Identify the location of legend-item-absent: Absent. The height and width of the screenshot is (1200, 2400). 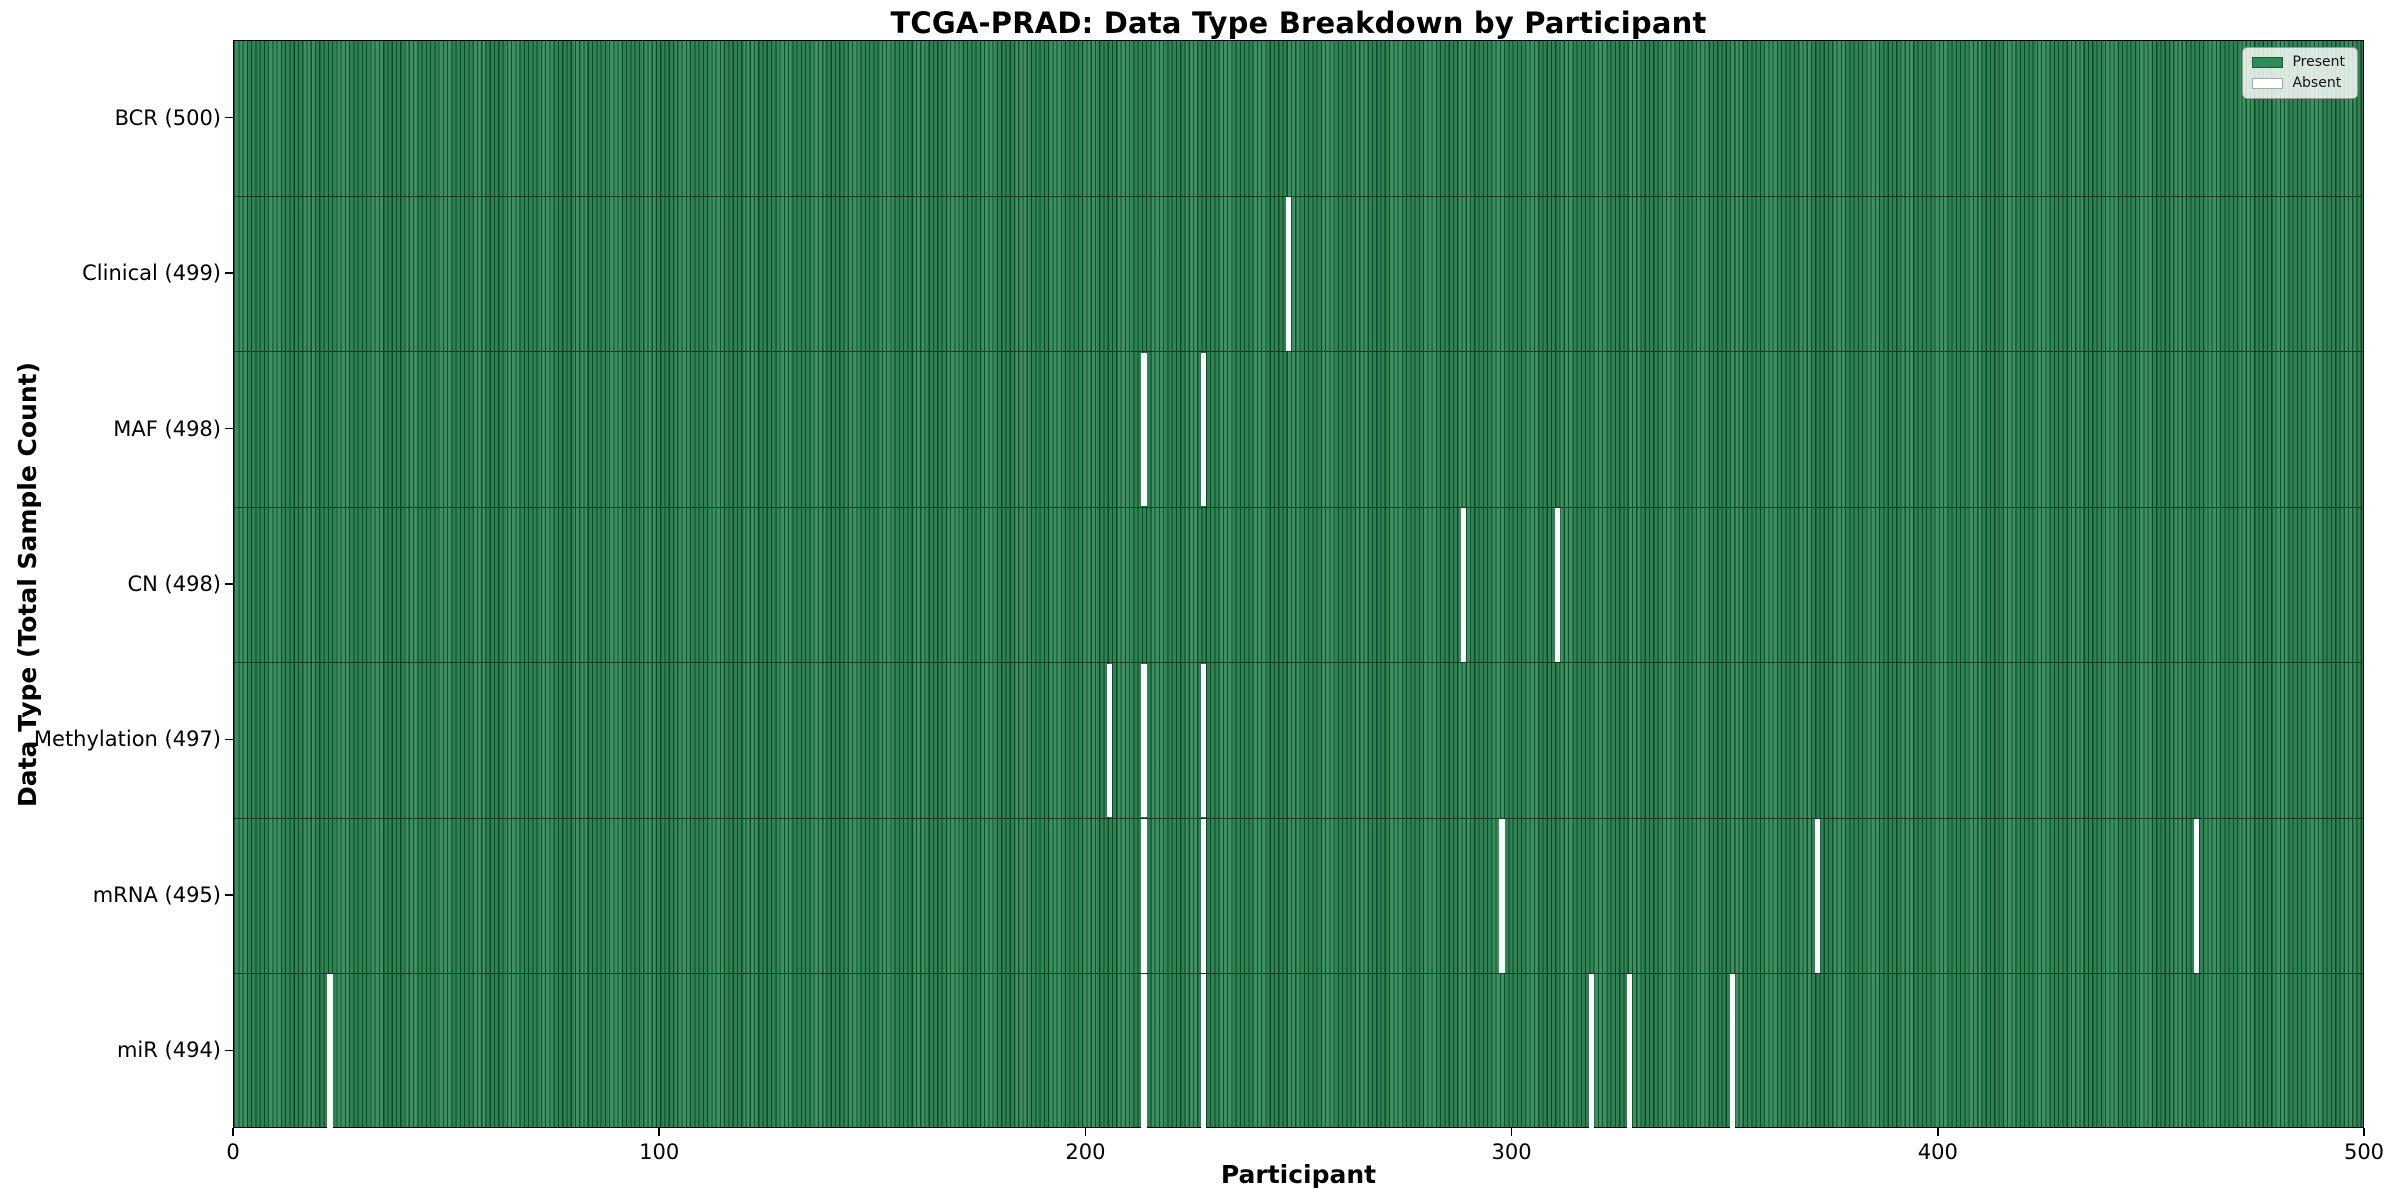
(2298, 83).